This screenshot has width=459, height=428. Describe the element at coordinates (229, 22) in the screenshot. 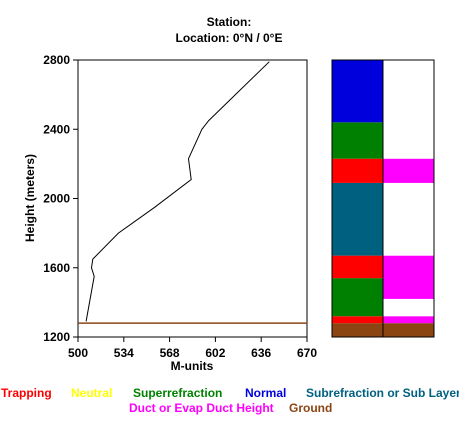

I see `station-title: Station:` at that location.